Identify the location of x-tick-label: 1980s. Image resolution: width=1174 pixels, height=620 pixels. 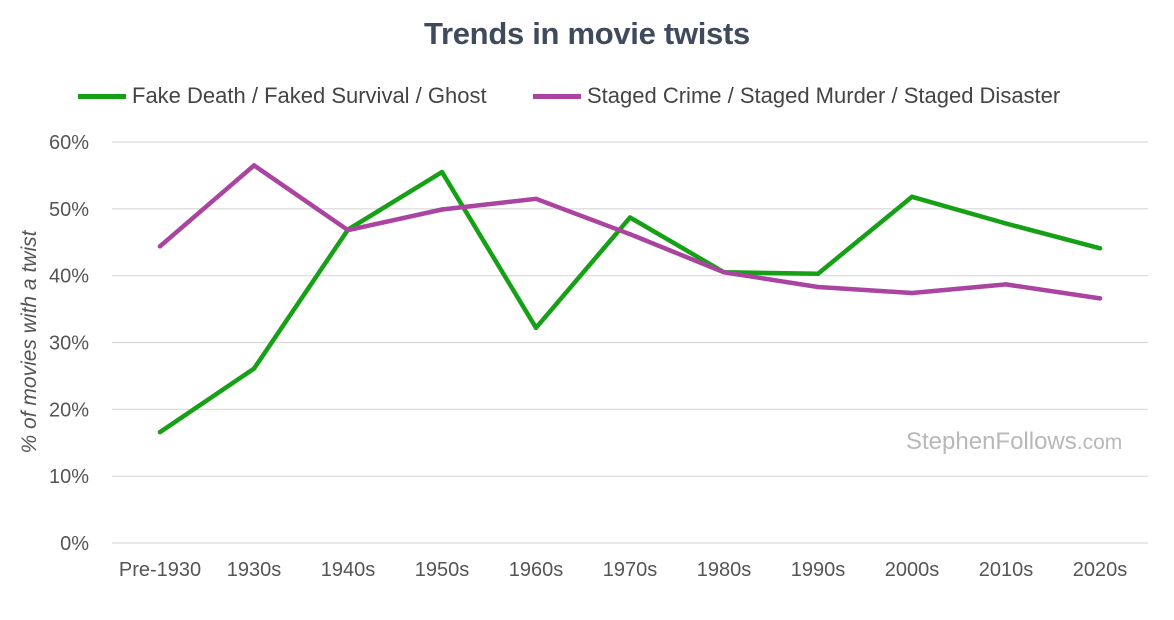
(724, 570).